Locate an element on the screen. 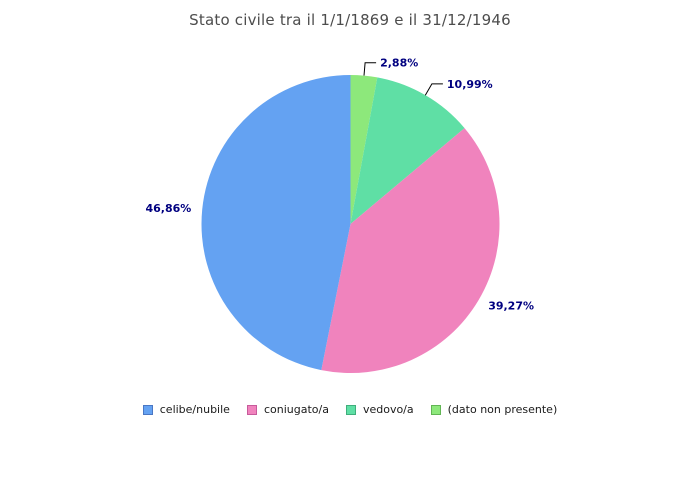 Image resolution: width=700 pixels, height=500 pixels. pie-slice-vedovo-a is located at coordinates (407, 151).